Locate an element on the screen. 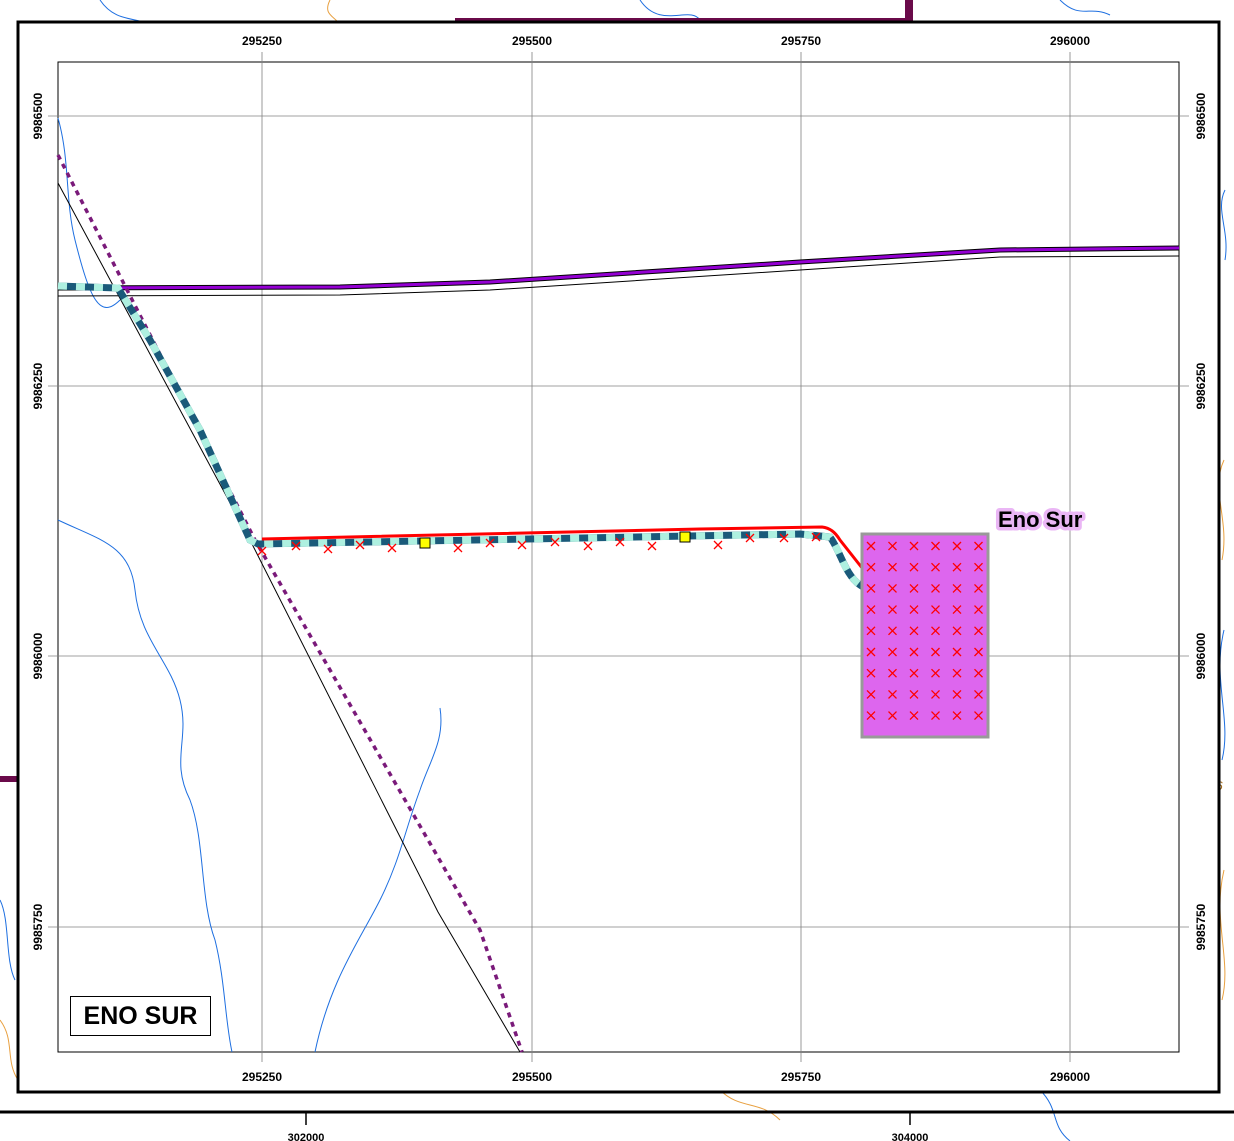  area-label: Eno Sur is located at coordinates (1040, 519).